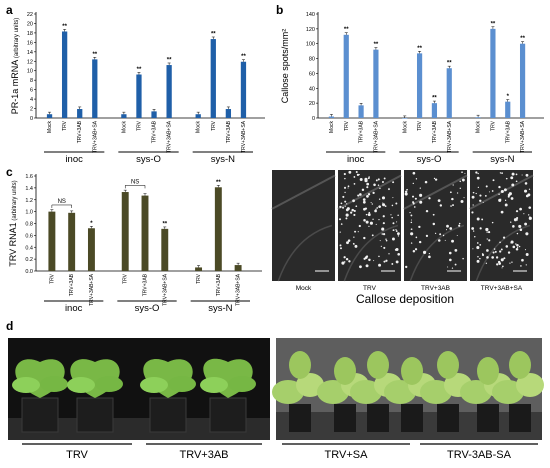 The image size is (550, 468). What do you see at coordinates (312, 89) in the screenshot?
I see `y-tick-label: 40` at bounding box center [312, 89].